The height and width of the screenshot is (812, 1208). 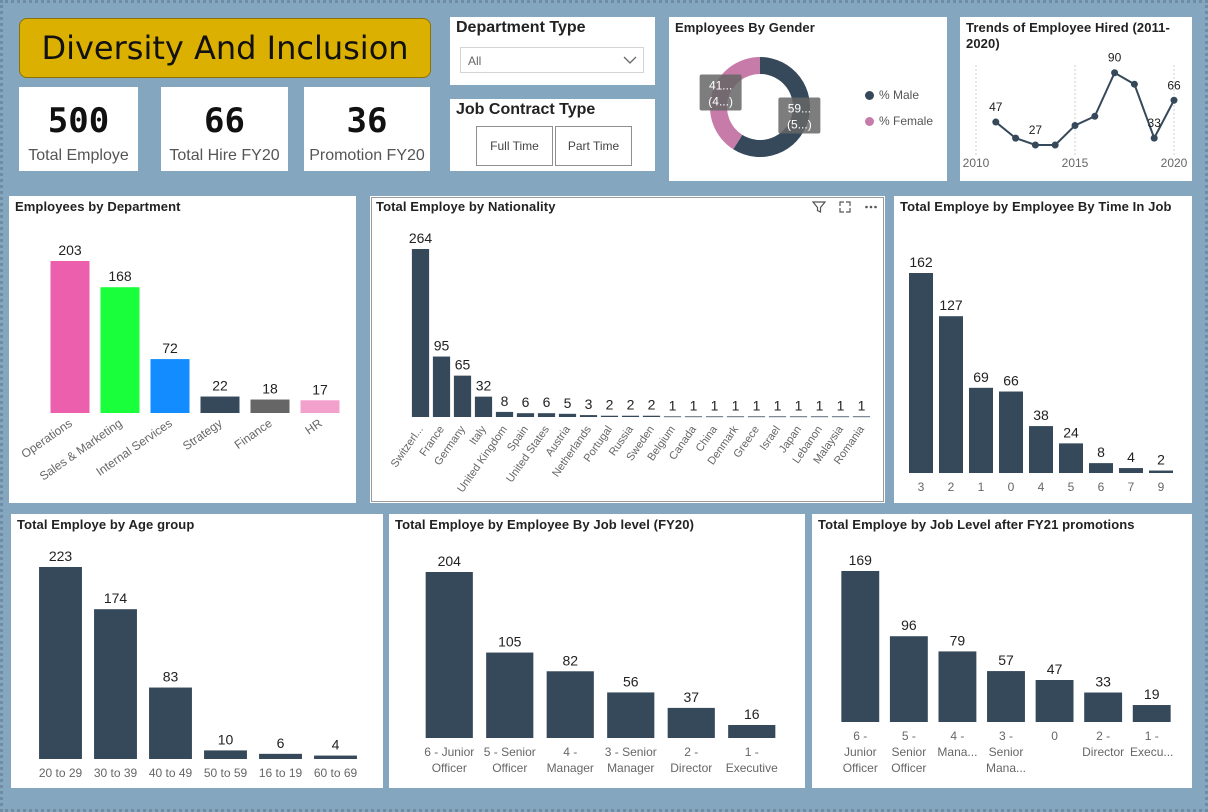 What do you see at coordinates (819, 208) in the screenshot?
I see `filter-icon` at bounding box center [819, 208].